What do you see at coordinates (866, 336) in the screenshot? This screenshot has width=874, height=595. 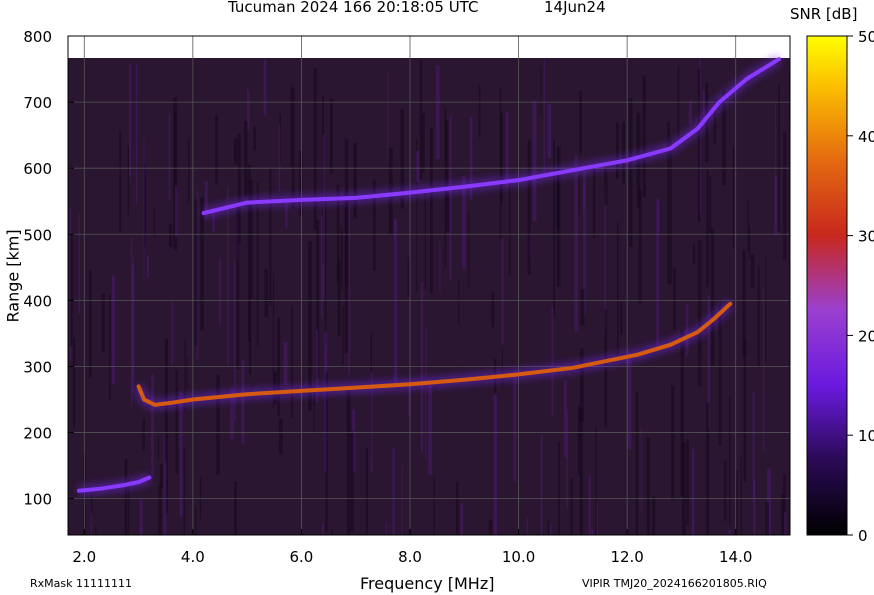 I see `colorbar-tick-label: 20` at bounding box center [866, 336].